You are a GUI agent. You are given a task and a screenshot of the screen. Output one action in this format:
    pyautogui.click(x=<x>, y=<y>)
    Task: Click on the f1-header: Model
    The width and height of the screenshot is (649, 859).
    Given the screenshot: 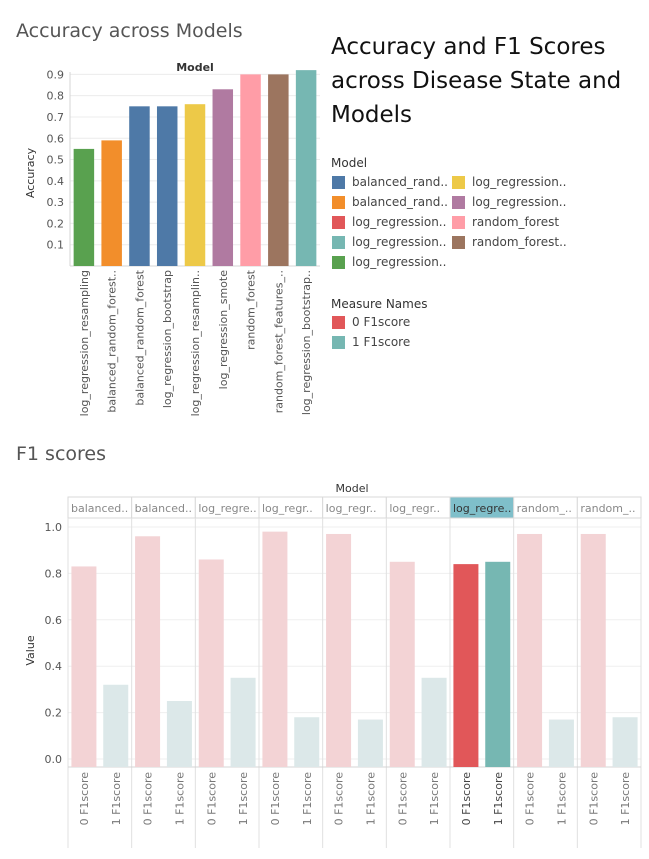 What is the action you would take?
    pyautogui.click(x=351, y=488)
    